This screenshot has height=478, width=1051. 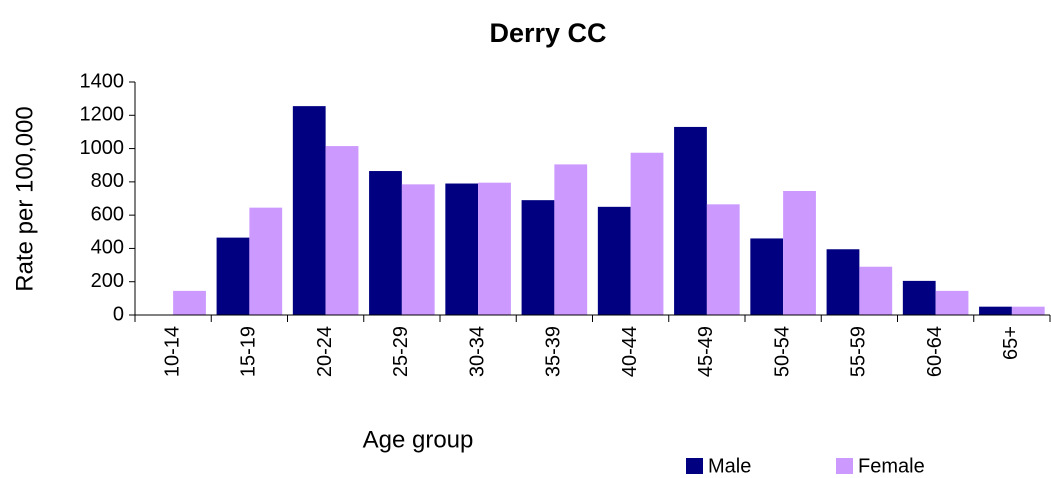 I want to click on x-tick-label: 60-64, so click(x=935, y=351).